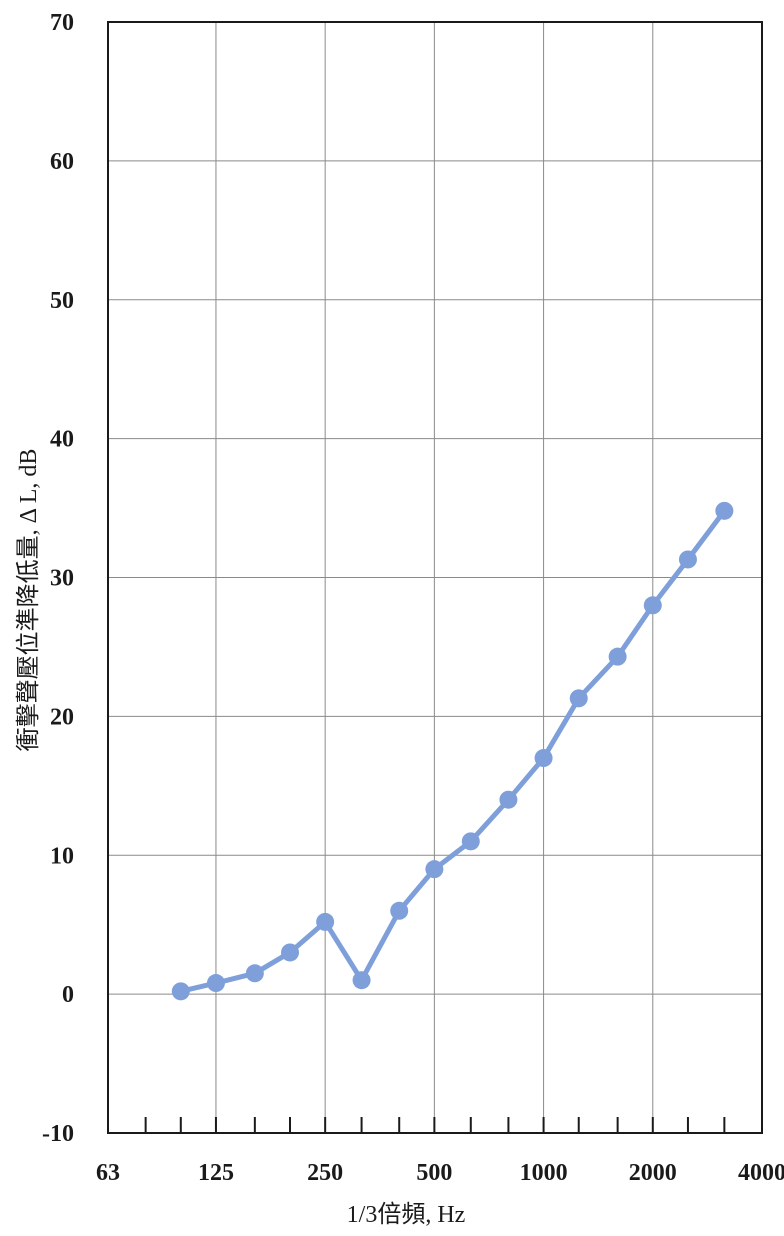 The image size is (784, 1236). I want to click on y-tick-label: 10, so click(62, 856).